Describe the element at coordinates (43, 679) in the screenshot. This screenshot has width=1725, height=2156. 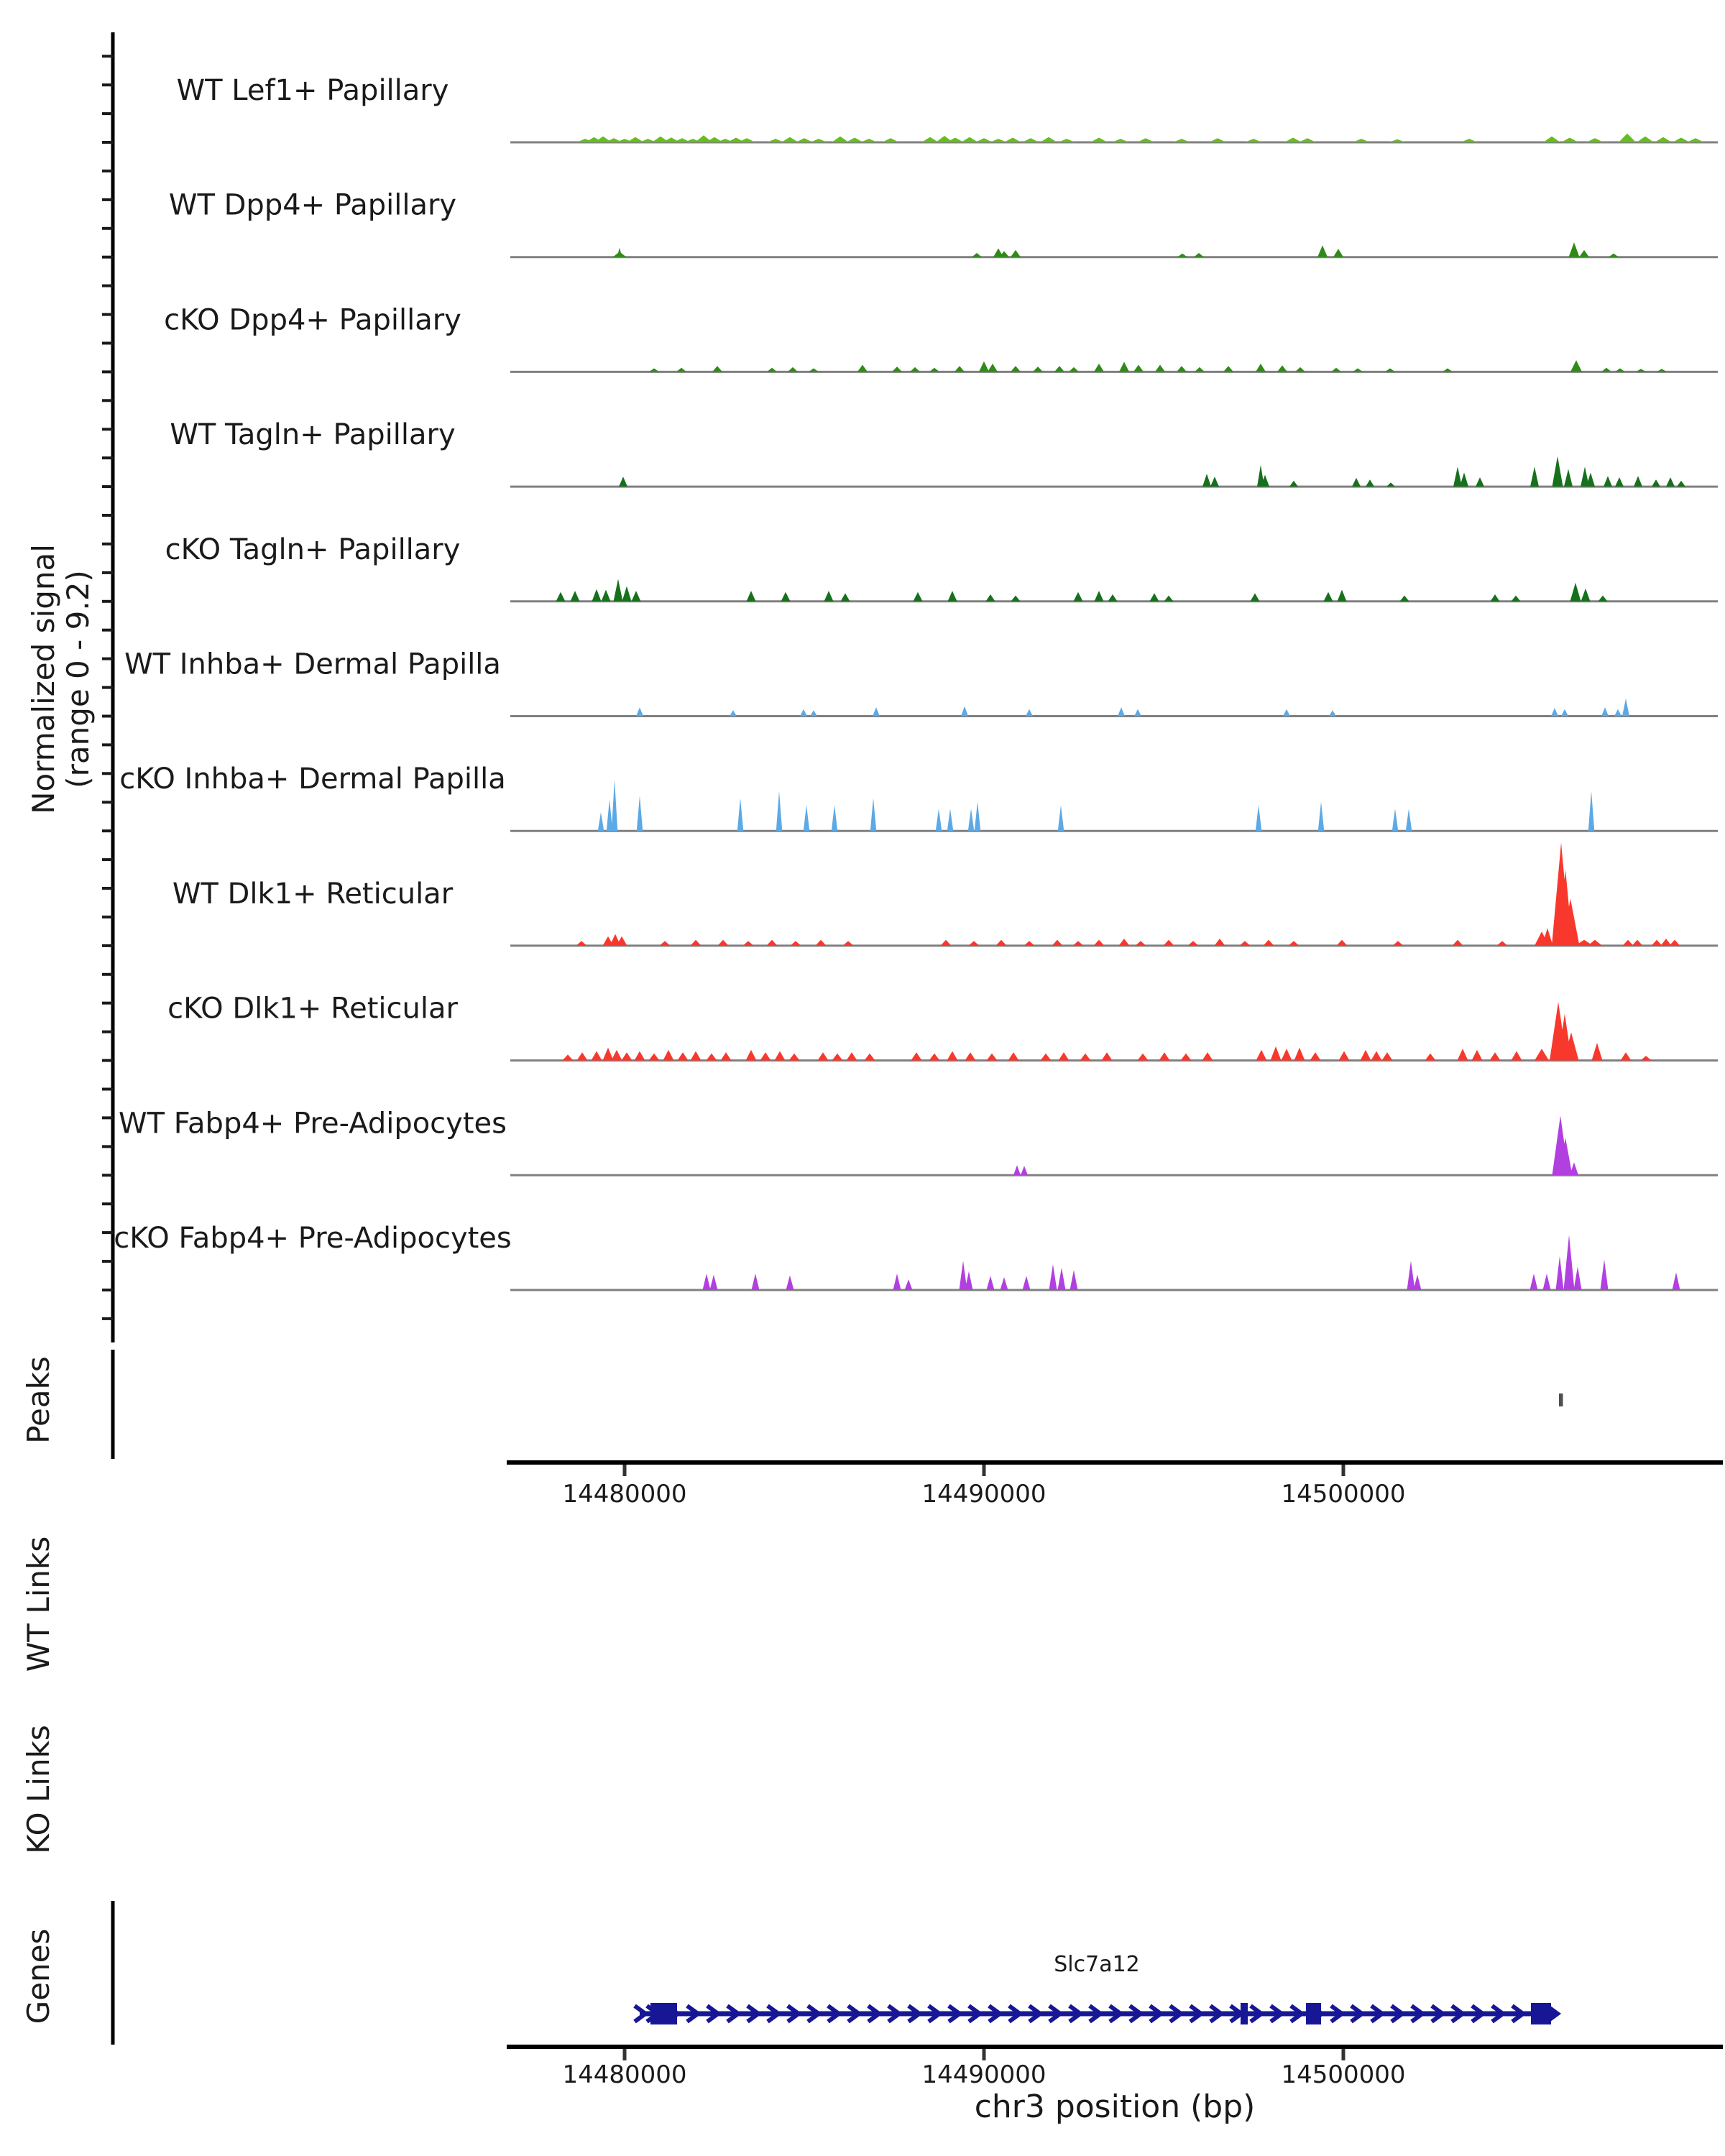
I see `y-axis-label-line1: Normalized signal` at that location.